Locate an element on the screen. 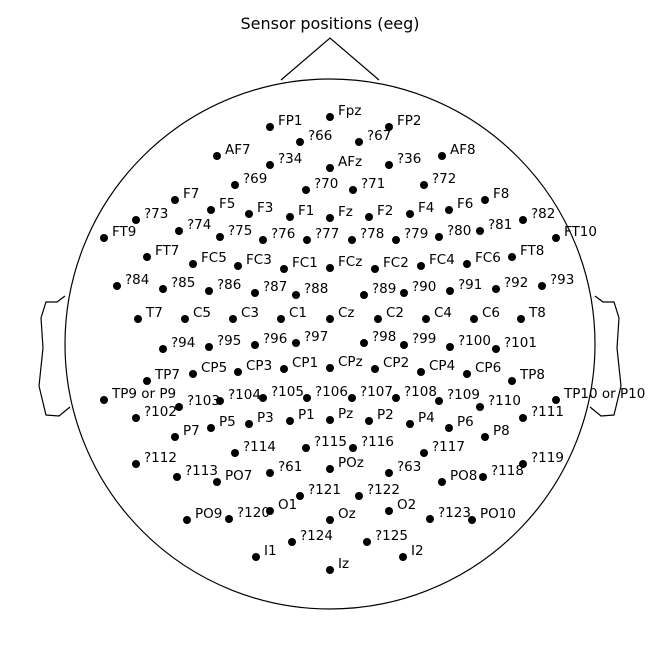 The height and width of the screenshot is (648, 660). sensor-label: FT9 is located at coordinates (124, 232).